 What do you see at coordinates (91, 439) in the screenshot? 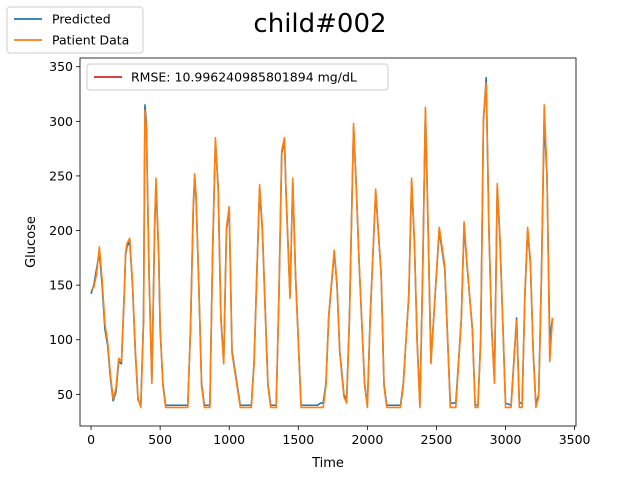
I see `x-tick-label: 0` at bounding box center [91, 439].